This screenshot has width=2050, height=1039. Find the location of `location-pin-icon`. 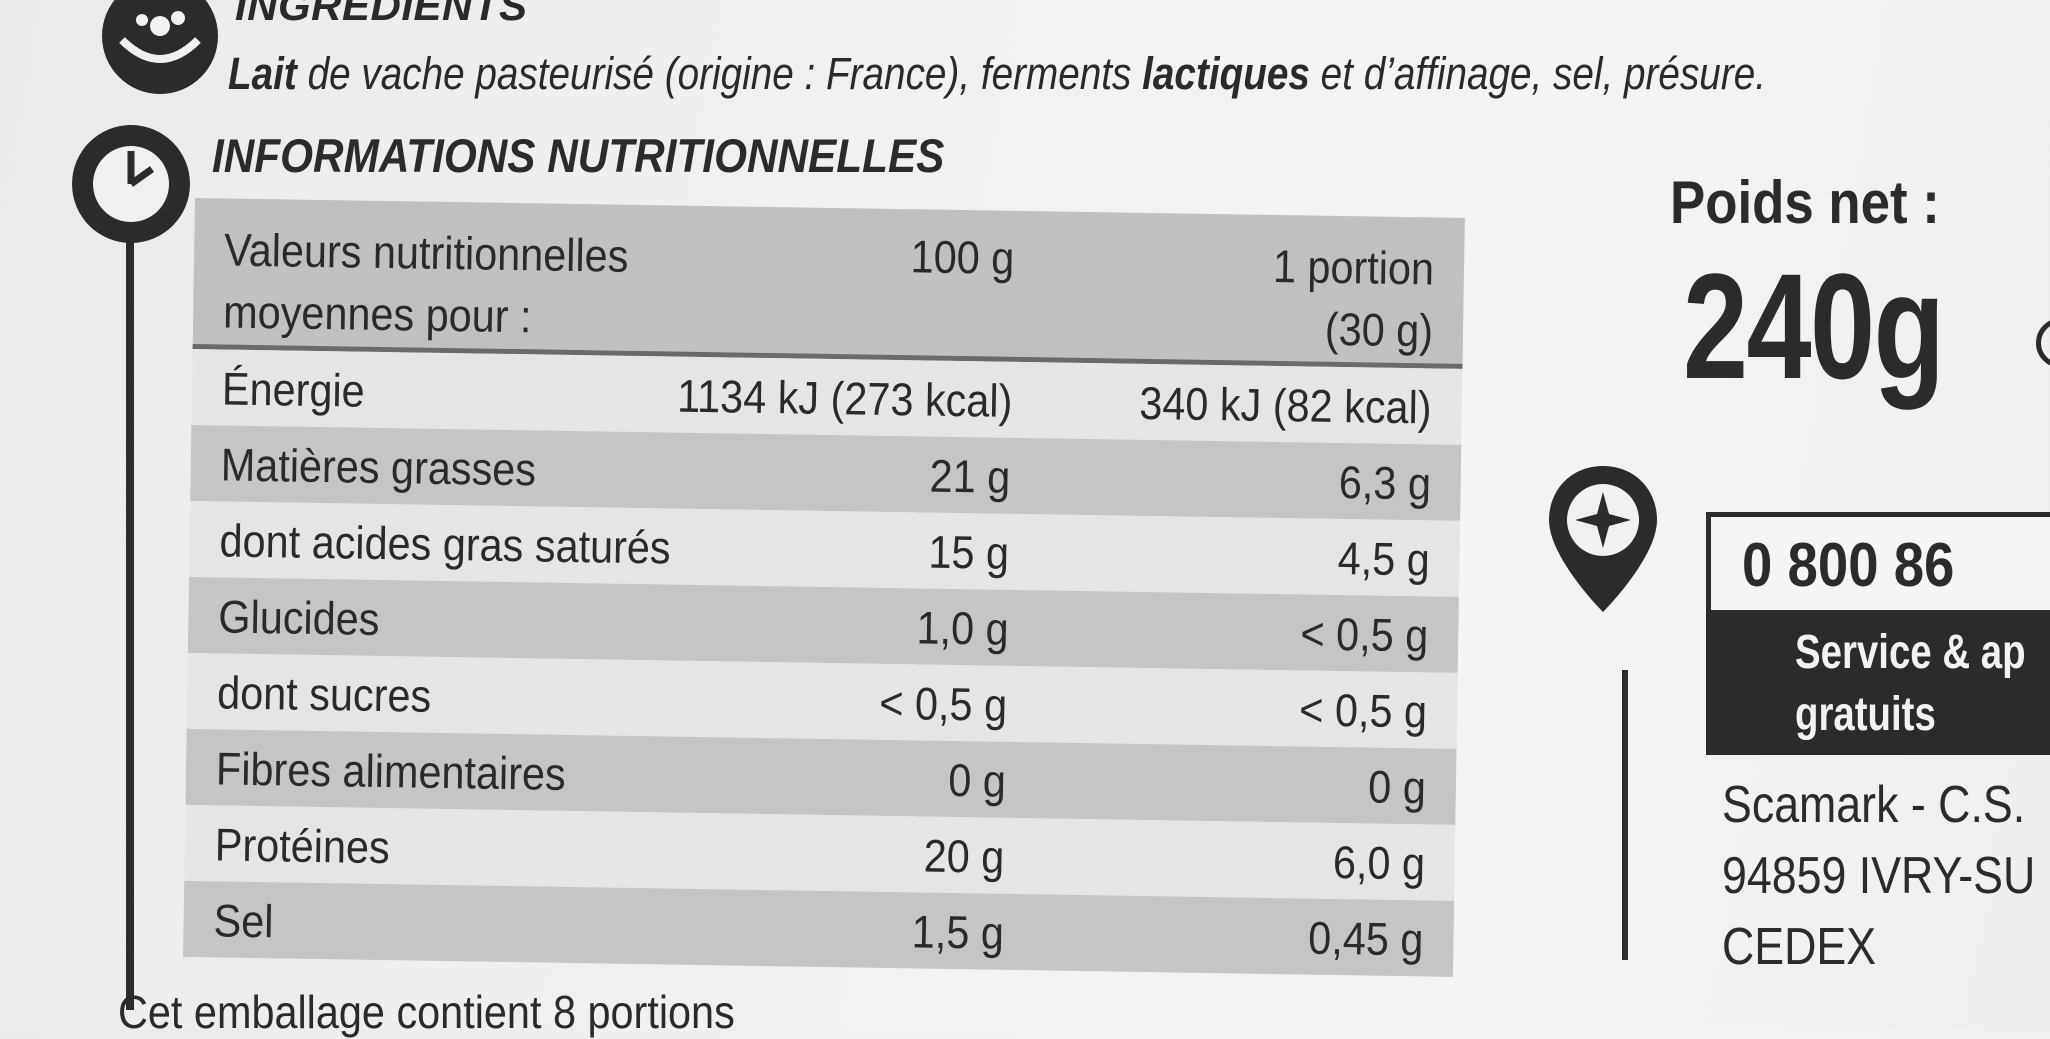

location-pin-icon is located at coordinates (1603, 557).